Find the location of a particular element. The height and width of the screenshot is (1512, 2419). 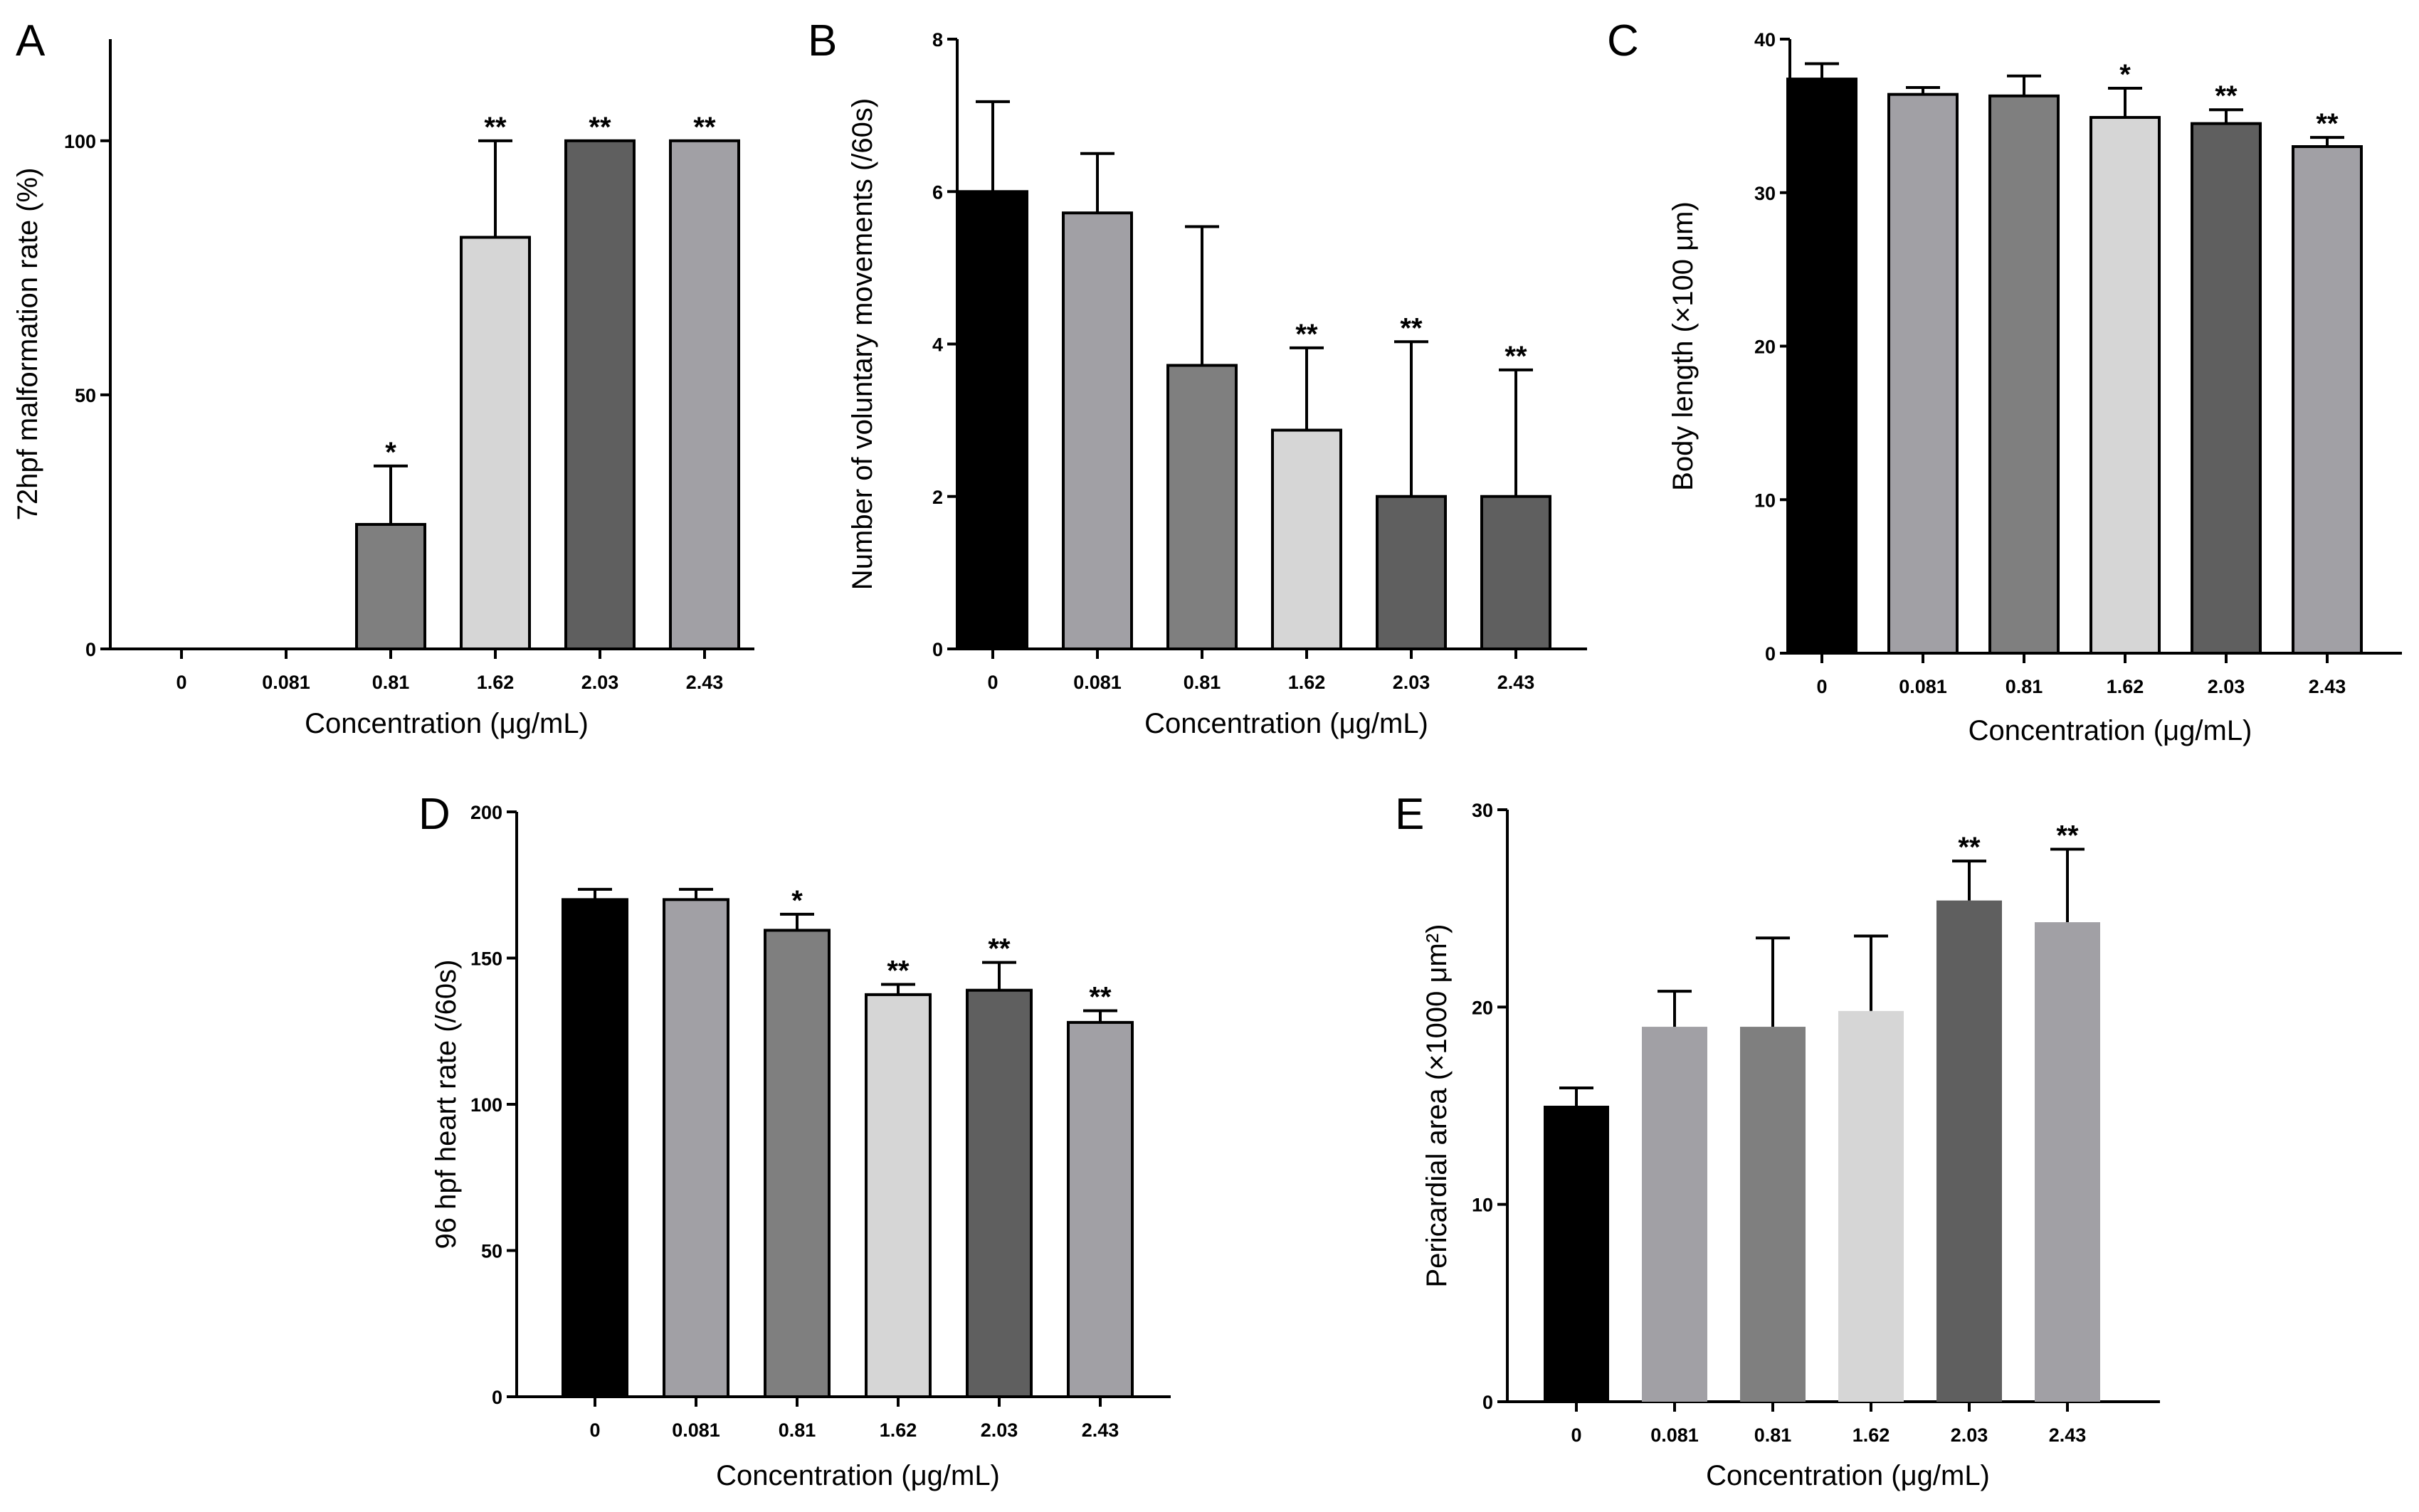

y-tick-label: 150 is located at coordinates (486, 959).